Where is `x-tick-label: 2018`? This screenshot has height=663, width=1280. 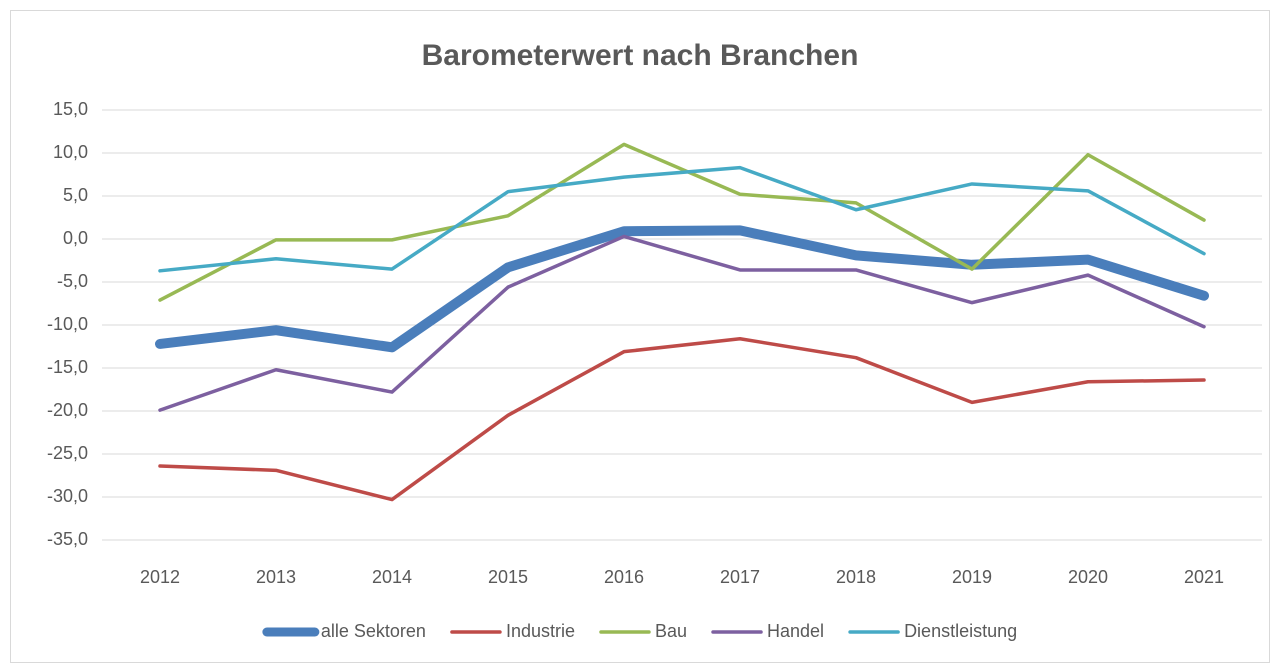 x-tick-label: 2018 is located at coordinates (856, 577).